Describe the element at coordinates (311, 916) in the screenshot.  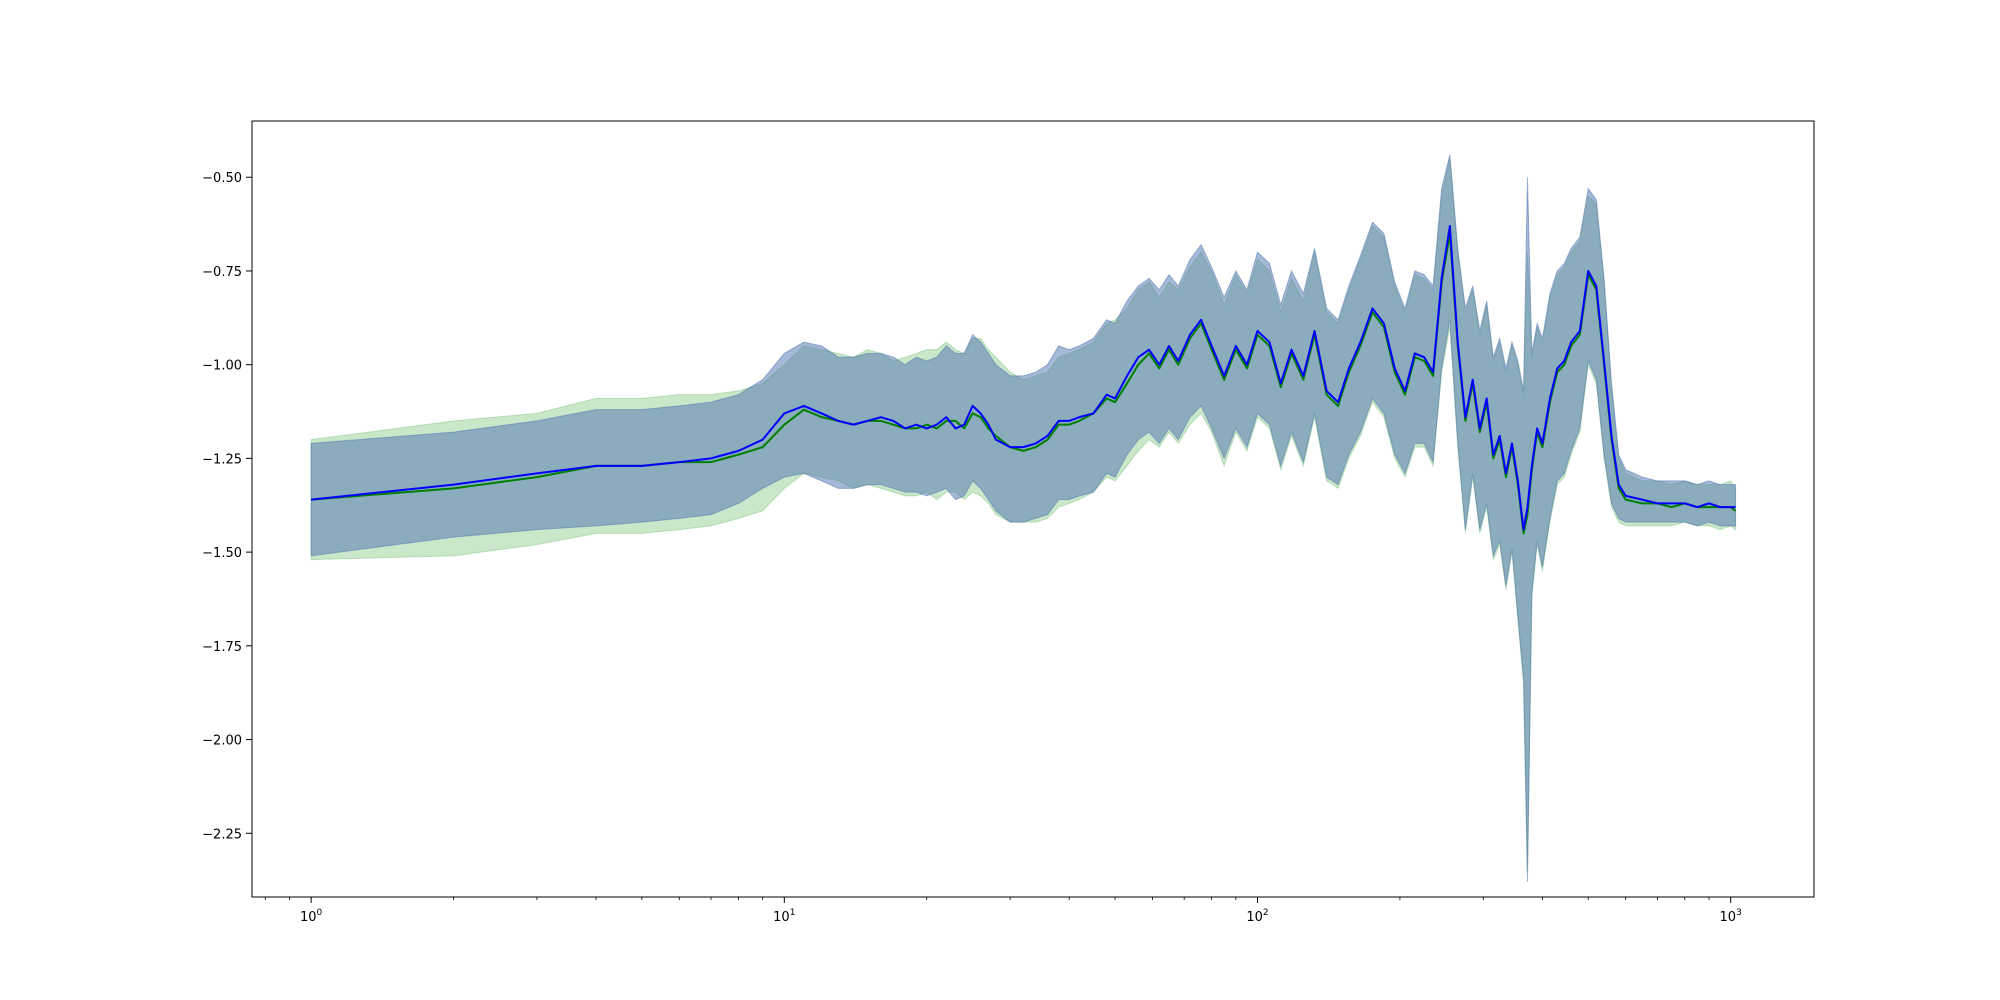
I see `x-tick-label: 100` at that location.